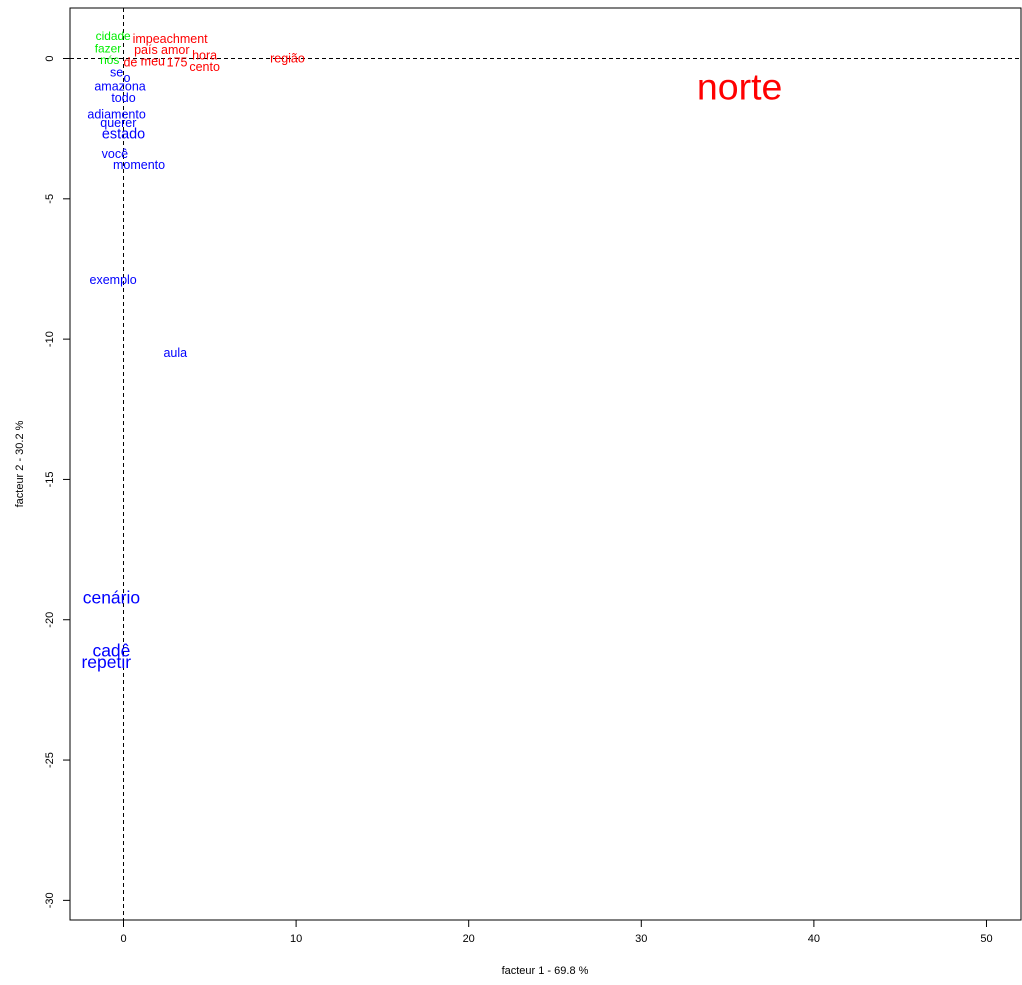 Image resolution: width=1022 pixels, height=985 pixels. Describe the element at coordinates (50, 339) in the screenshot. I see `y-tick-label: -10` at that location.